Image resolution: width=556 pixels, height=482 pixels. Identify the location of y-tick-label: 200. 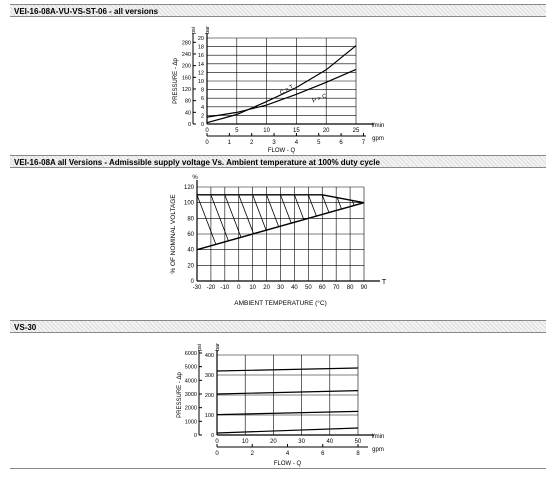
(209, 396).